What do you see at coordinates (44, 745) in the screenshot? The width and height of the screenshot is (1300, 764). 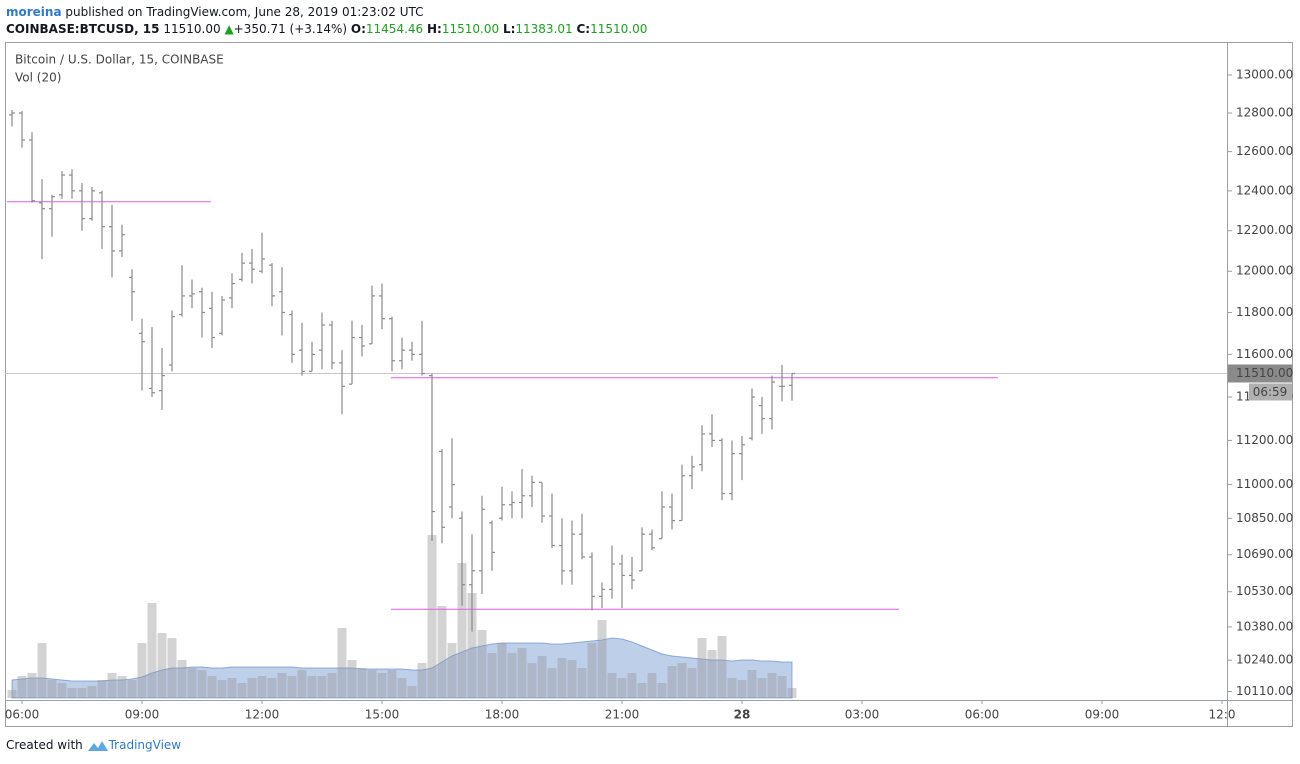 I see `created-with: Created with` at bounding box center [44, 745].